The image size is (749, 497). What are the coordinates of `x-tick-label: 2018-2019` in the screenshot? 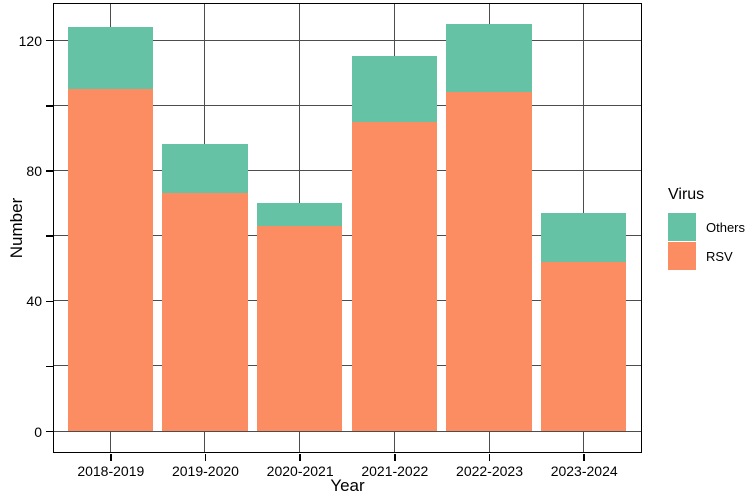 It's located at (111, 471).